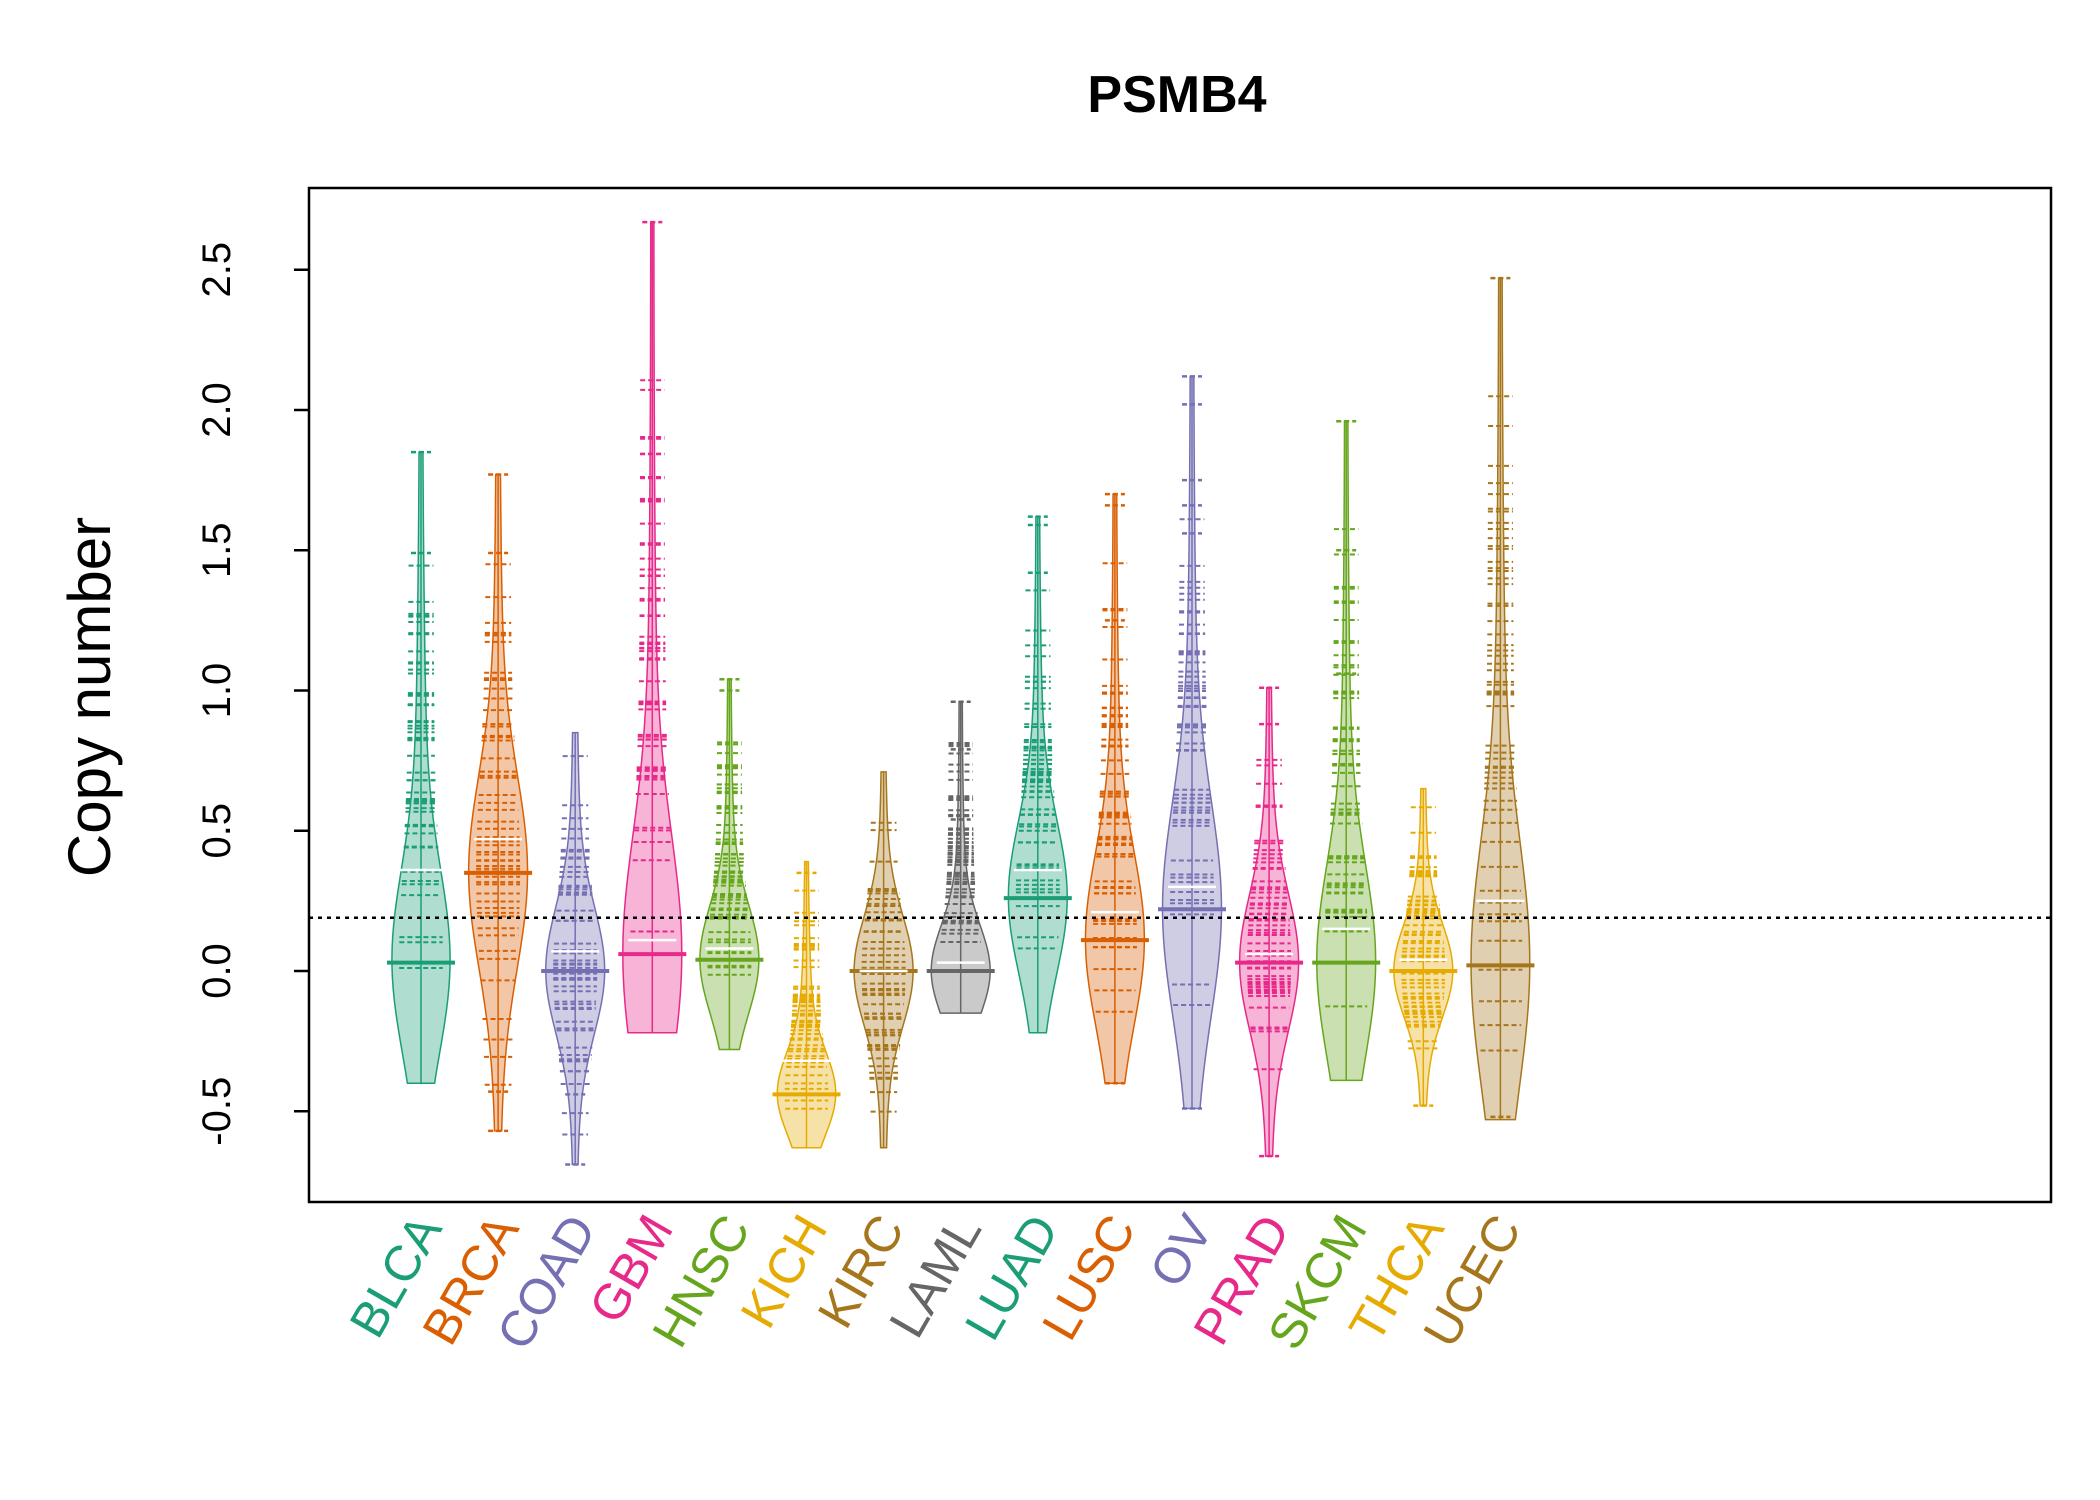 This screenshot has height=1500, width=2100. I want to click on chart-title: PSMB4, so click(1176, 95).